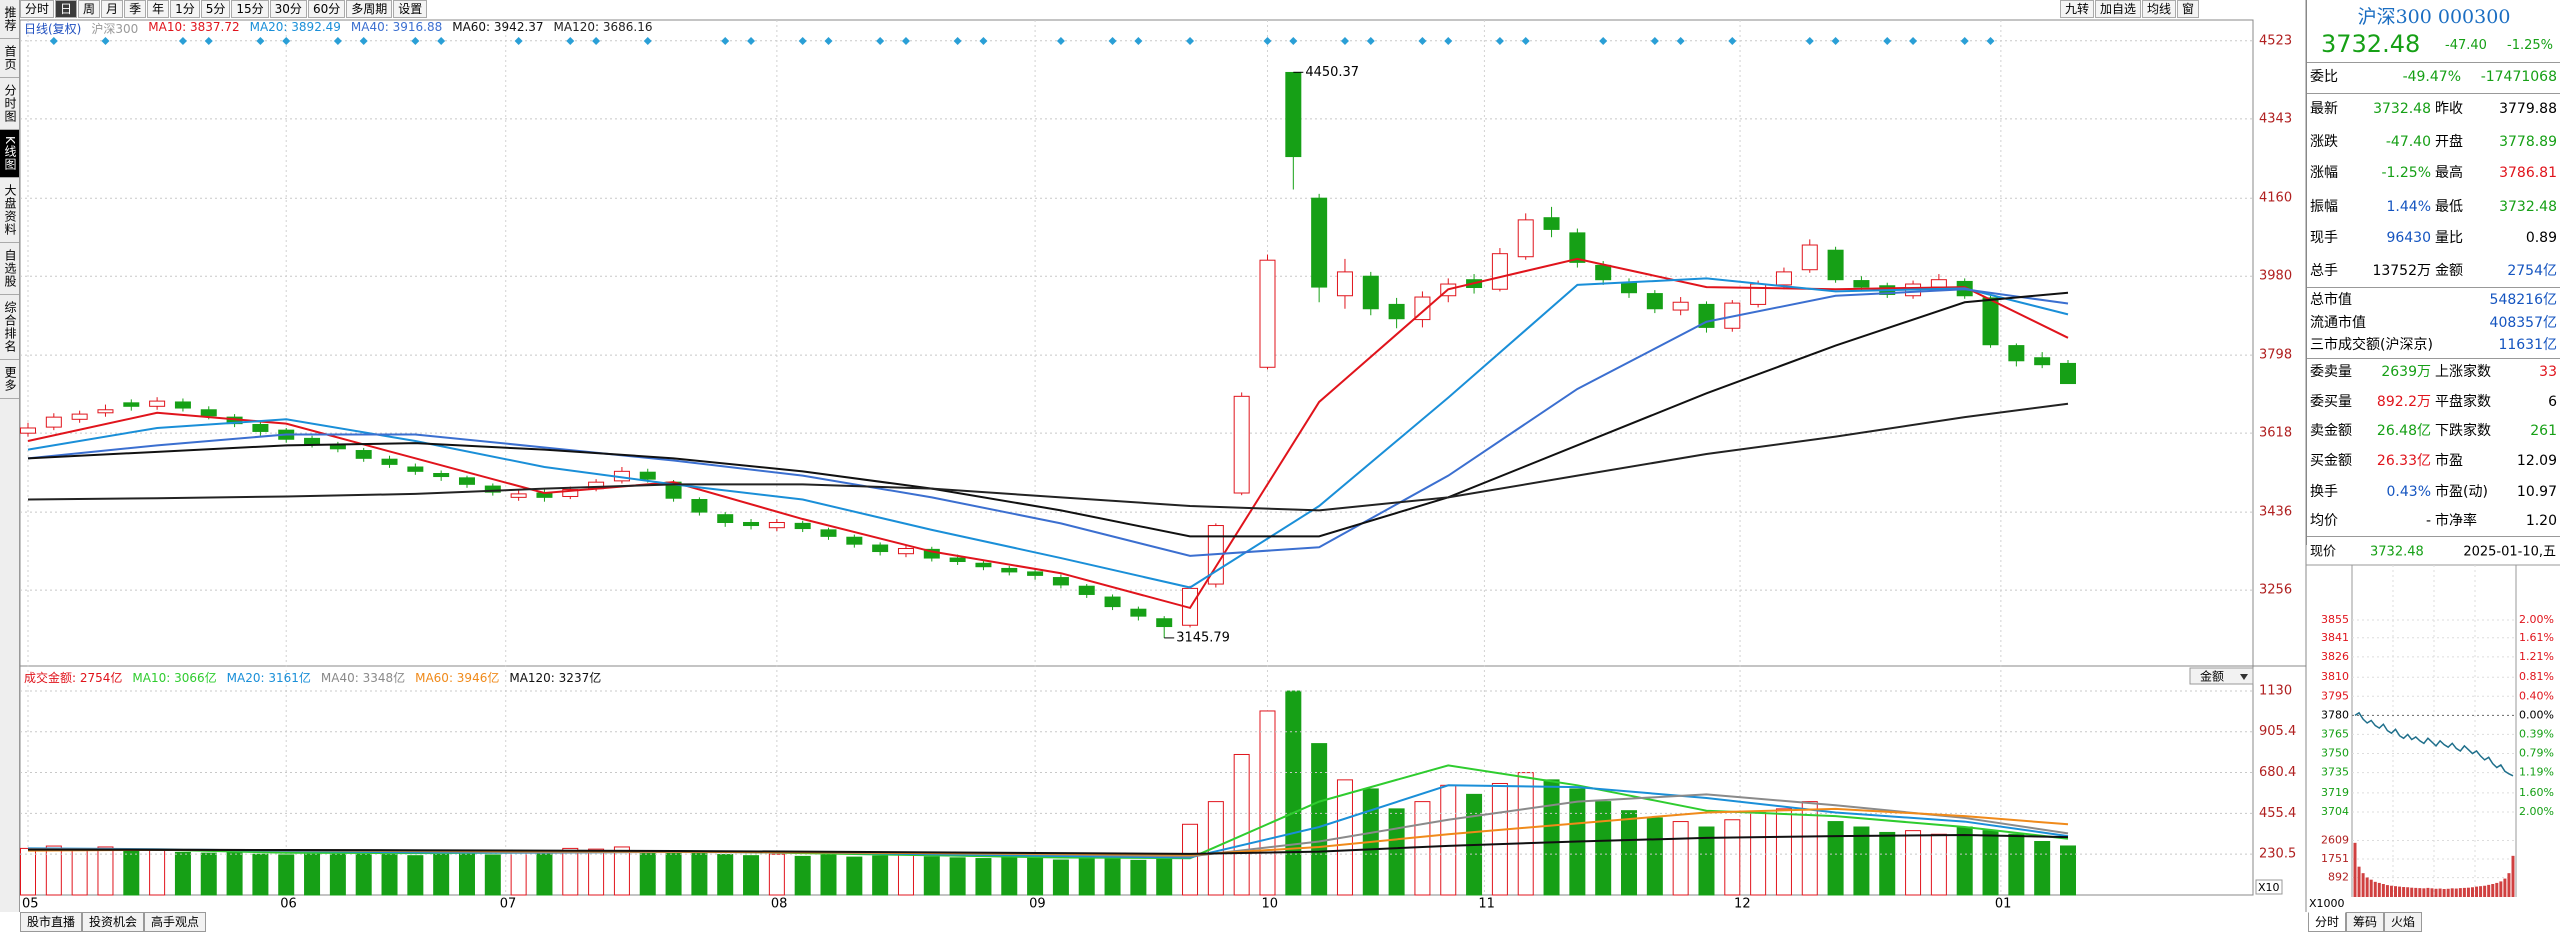  Describe the element at coordinates (2431, 77) in the screenshot. I see `quote-value: -49.47%` at that location.